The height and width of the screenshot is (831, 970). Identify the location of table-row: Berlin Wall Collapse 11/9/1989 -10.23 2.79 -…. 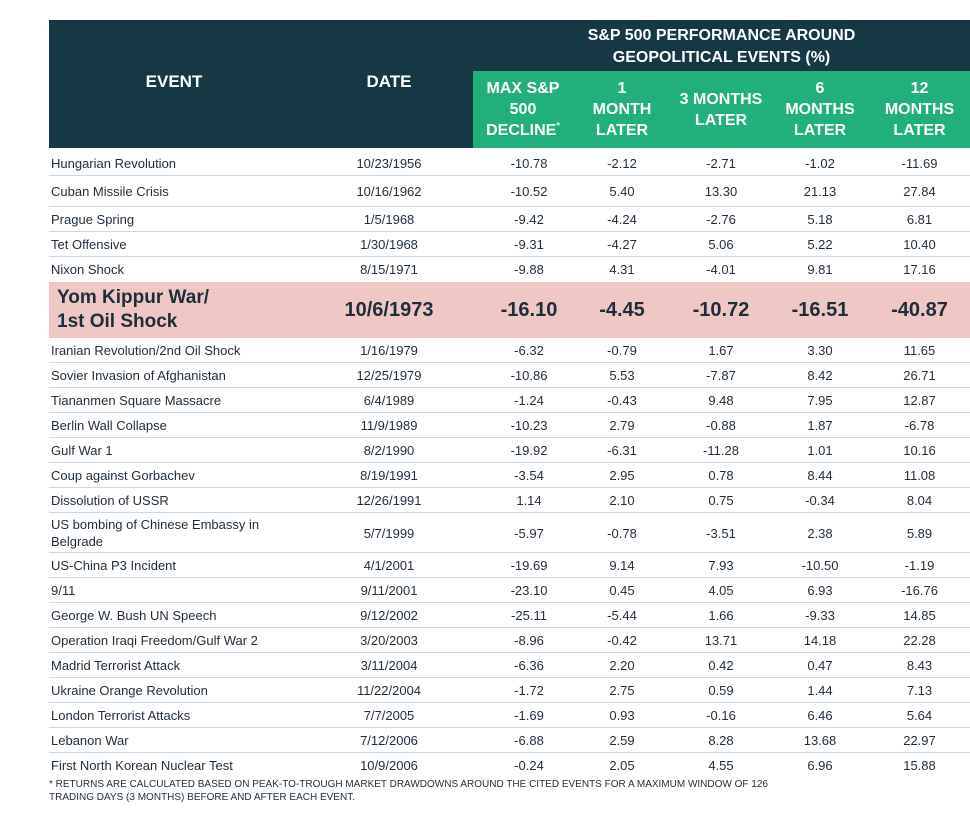
(509, 425).